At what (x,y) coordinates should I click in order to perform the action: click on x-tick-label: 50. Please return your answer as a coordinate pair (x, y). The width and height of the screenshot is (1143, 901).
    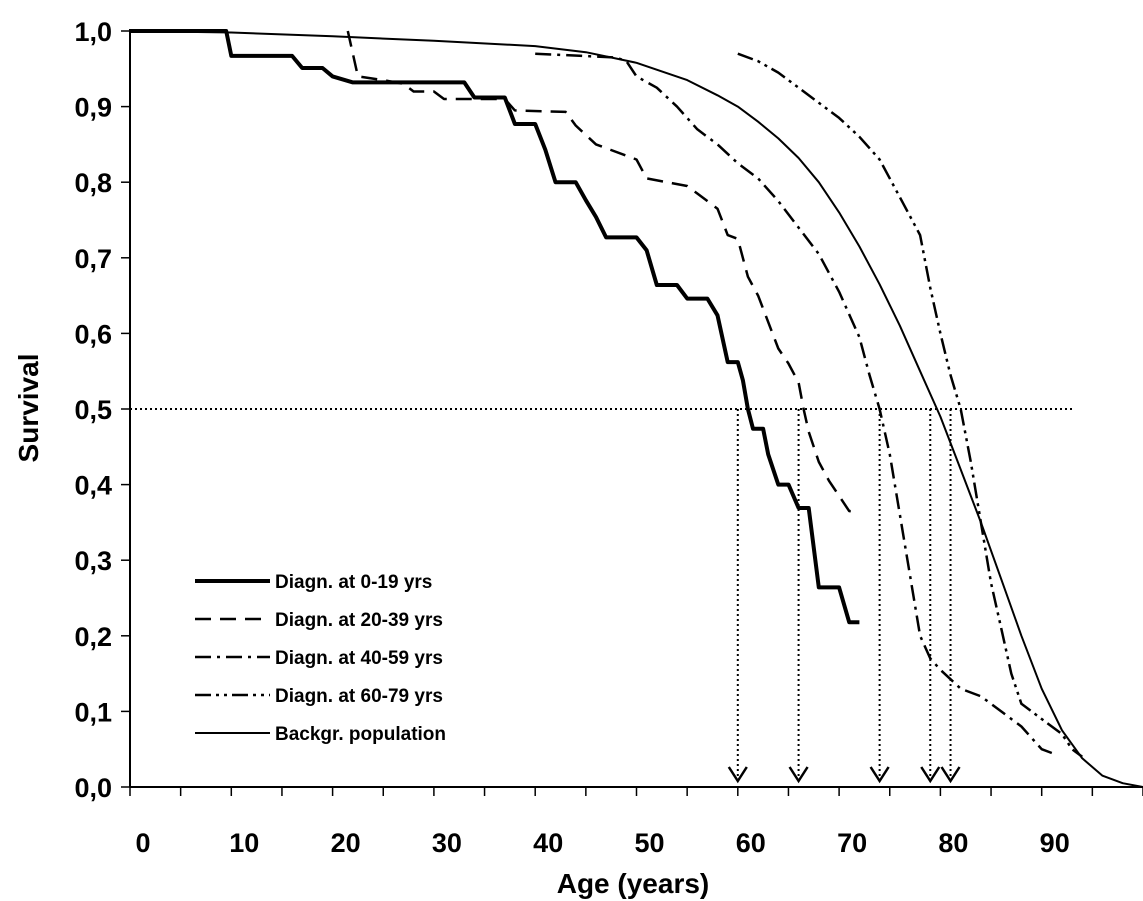
    Looking at the image, I should click on (649, 843).